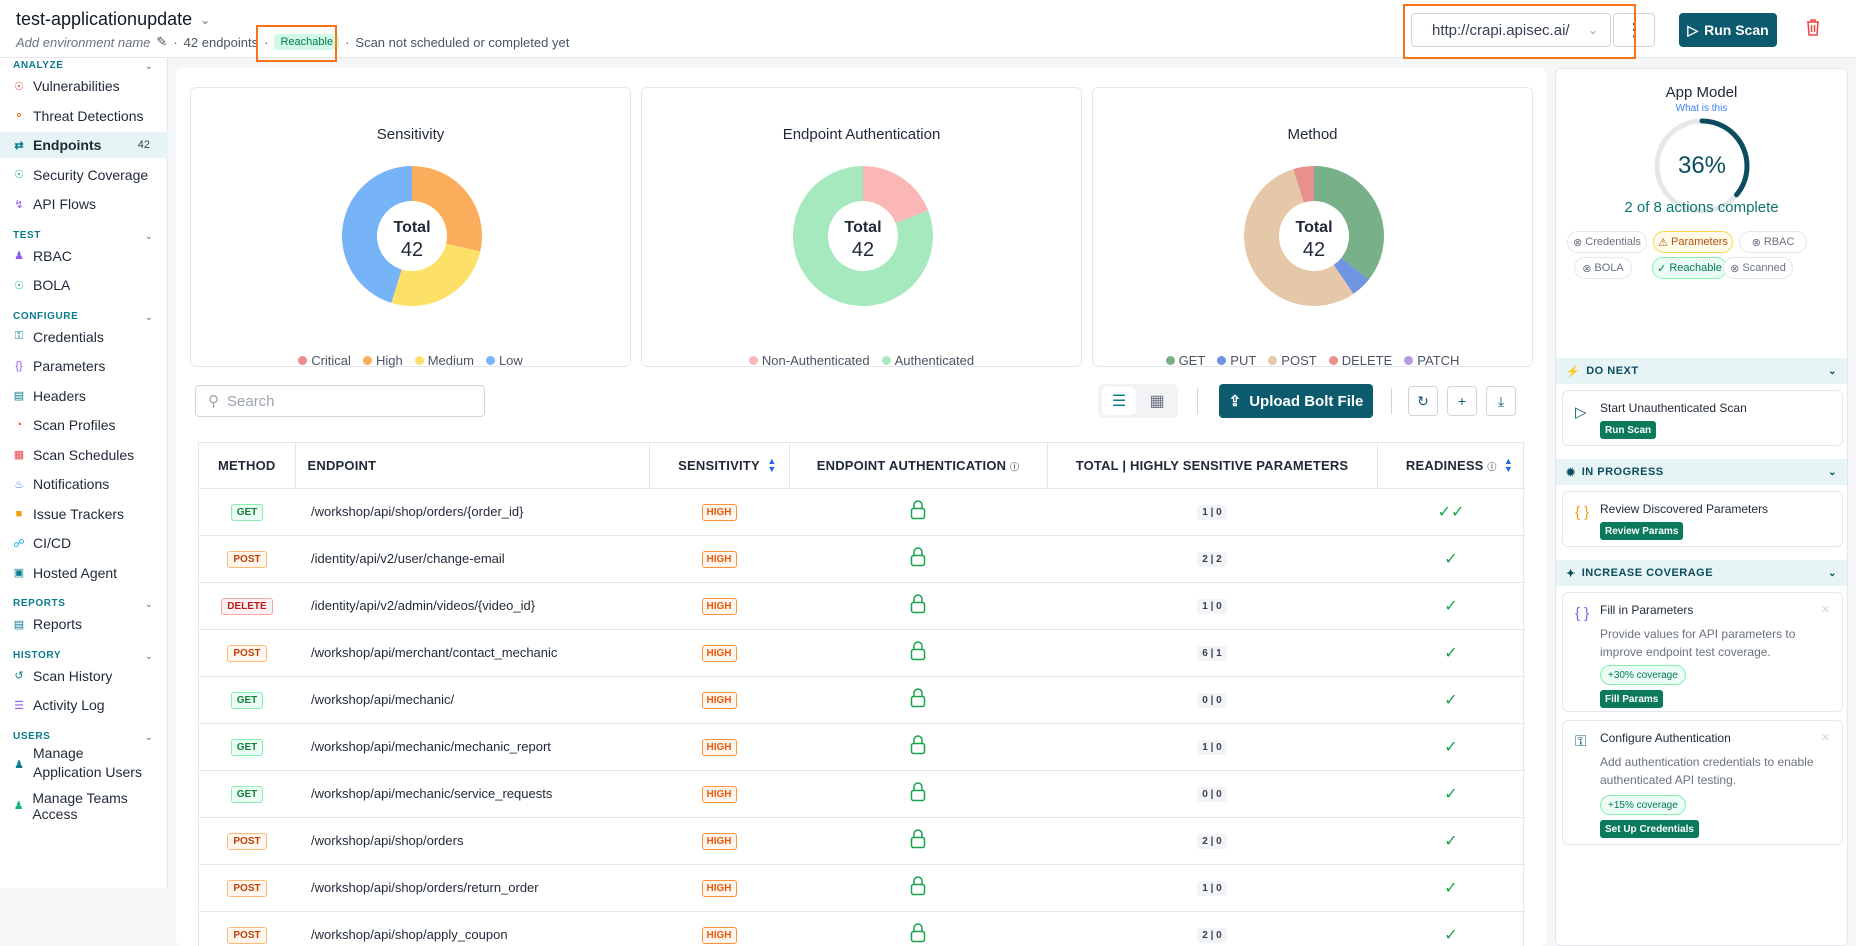 The image size is (1856, 946). I want to click on status-chip-bola: ⊗ BOLA, so click(1603, 268).